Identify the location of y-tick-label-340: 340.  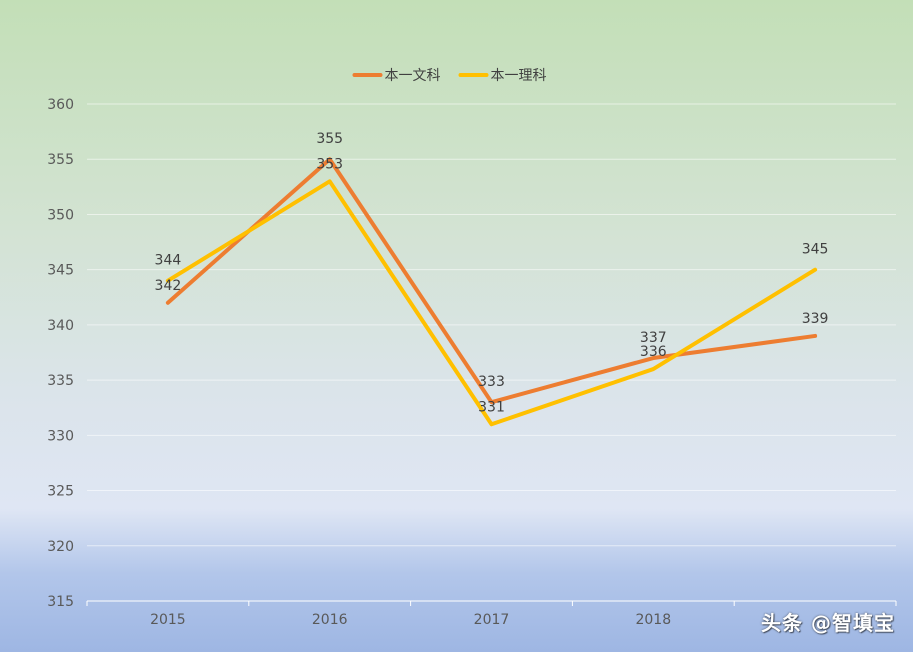
(60, 326).